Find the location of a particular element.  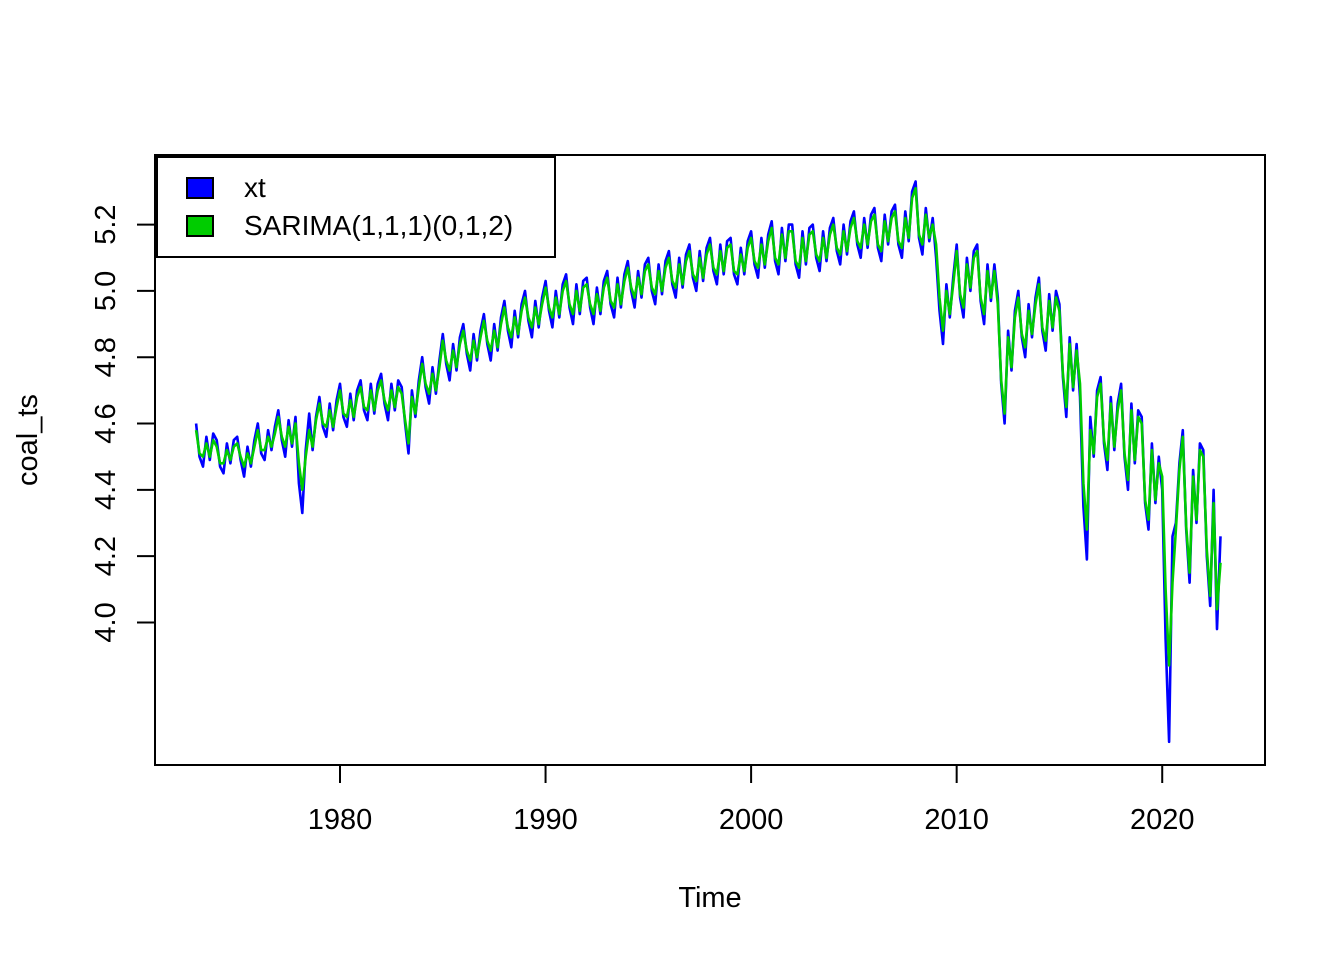

x-tick-label: 1990 is located at coordinates (545, 820).